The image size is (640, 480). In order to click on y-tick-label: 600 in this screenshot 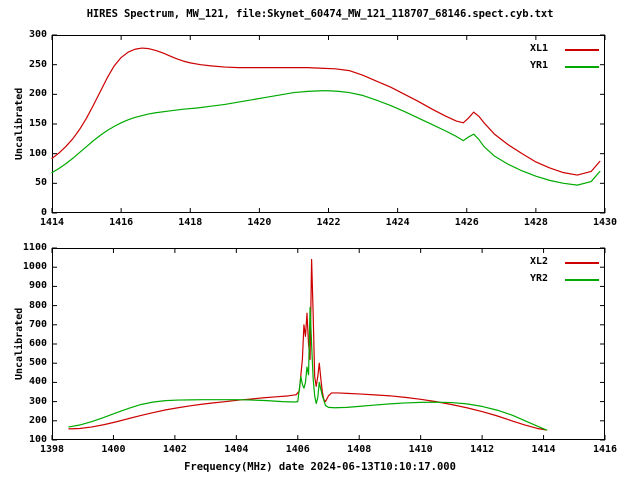, I will do `click(37, 343)`.